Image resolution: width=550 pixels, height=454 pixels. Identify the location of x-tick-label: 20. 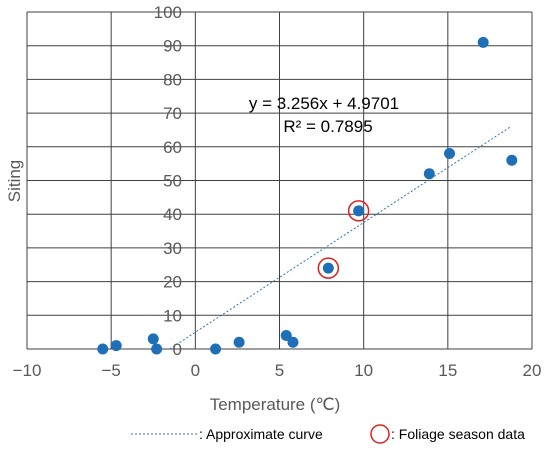
(532, 370).